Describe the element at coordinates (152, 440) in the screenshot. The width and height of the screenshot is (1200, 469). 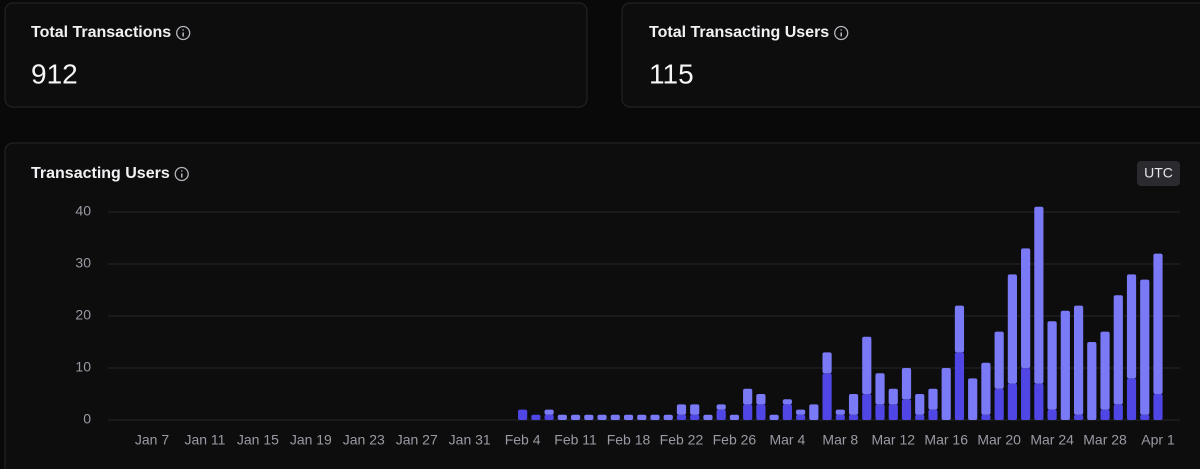
I see `x-tick-label: Jan 7` at that location.